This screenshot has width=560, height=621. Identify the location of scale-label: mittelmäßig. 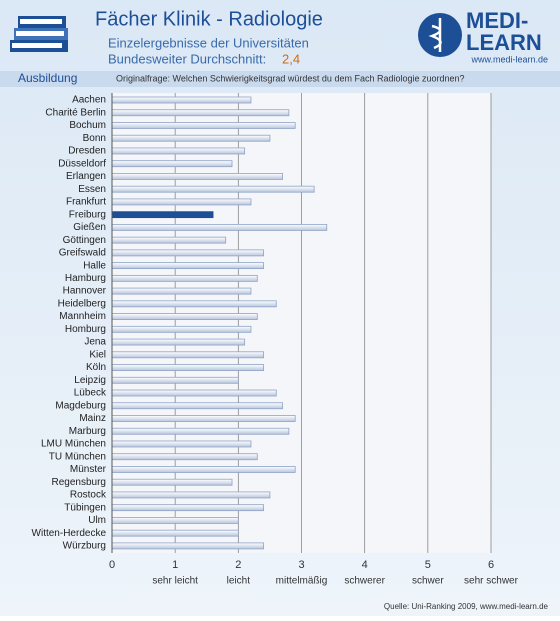
(302, 581).